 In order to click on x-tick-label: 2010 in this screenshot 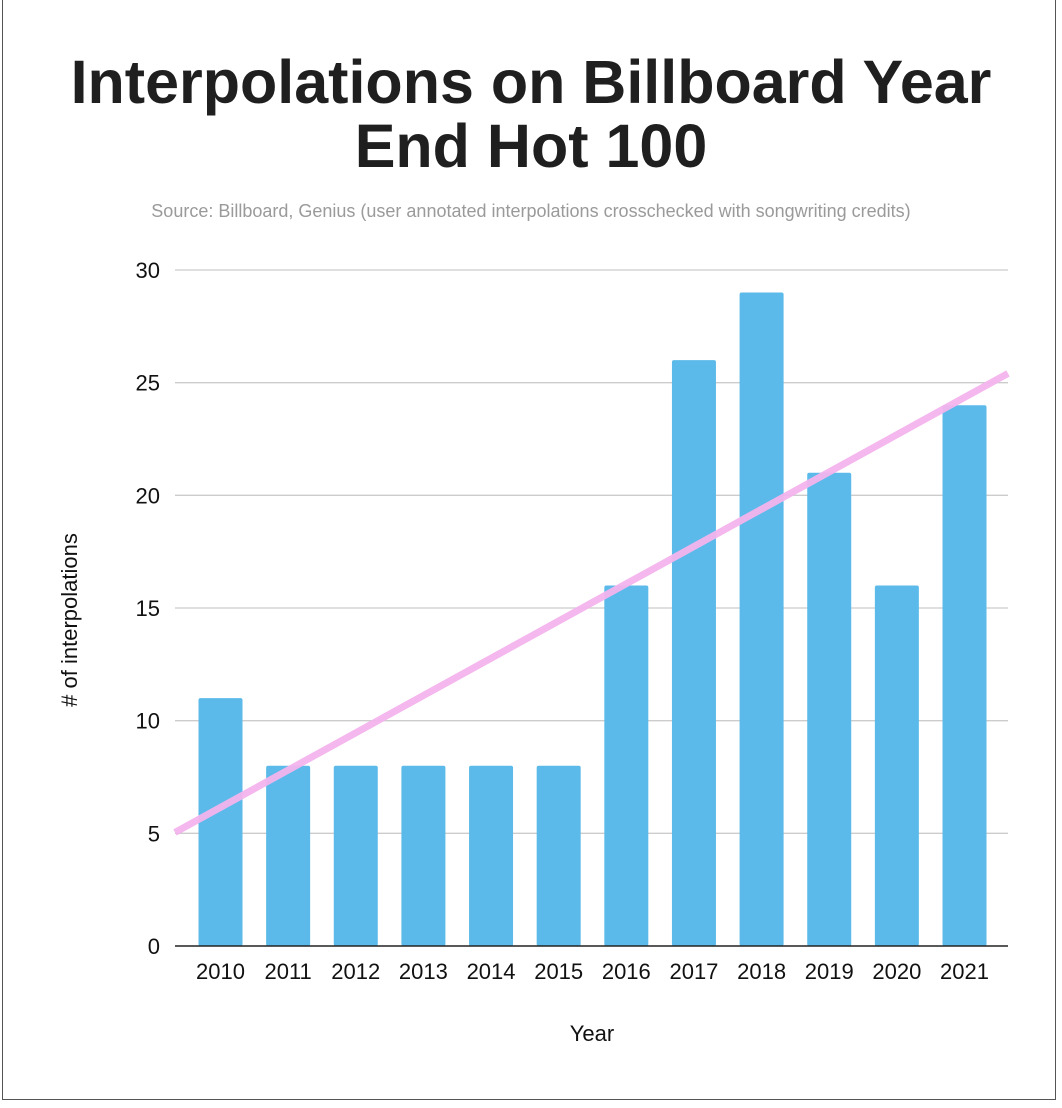, I will do `click(220, 971)`.